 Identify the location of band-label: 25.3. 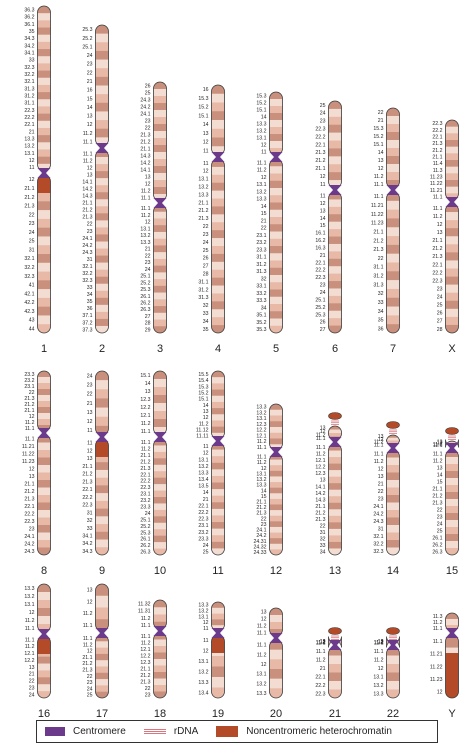
(87, 30).